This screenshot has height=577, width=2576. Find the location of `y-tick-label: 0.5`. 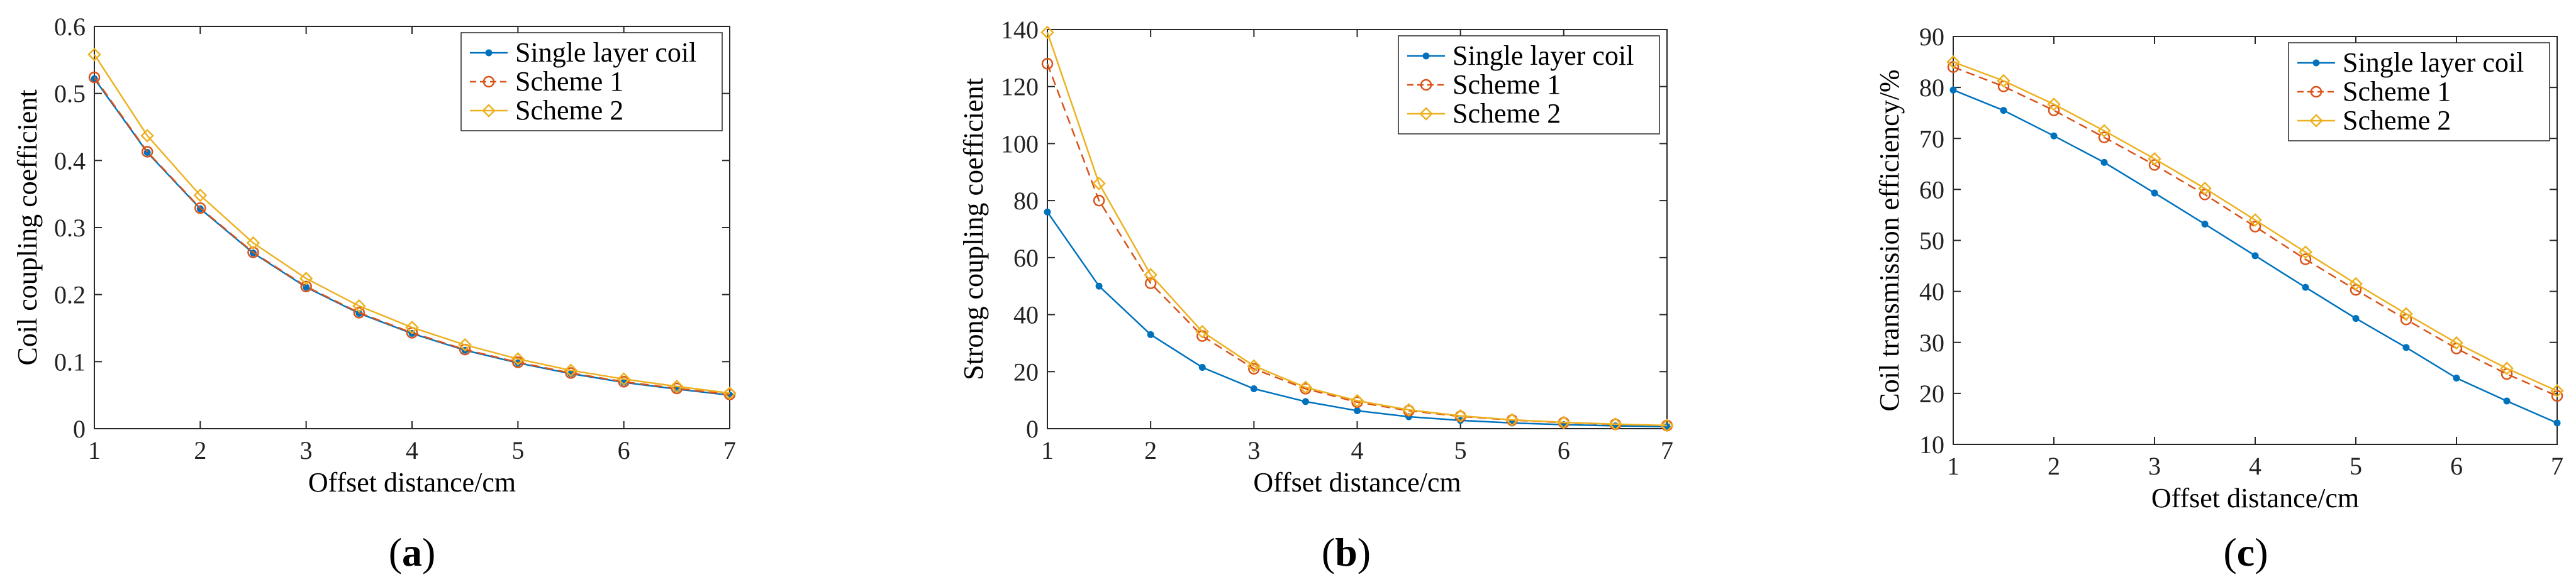

y-tick-label: 0.5 is located at coordinates (70, 94).